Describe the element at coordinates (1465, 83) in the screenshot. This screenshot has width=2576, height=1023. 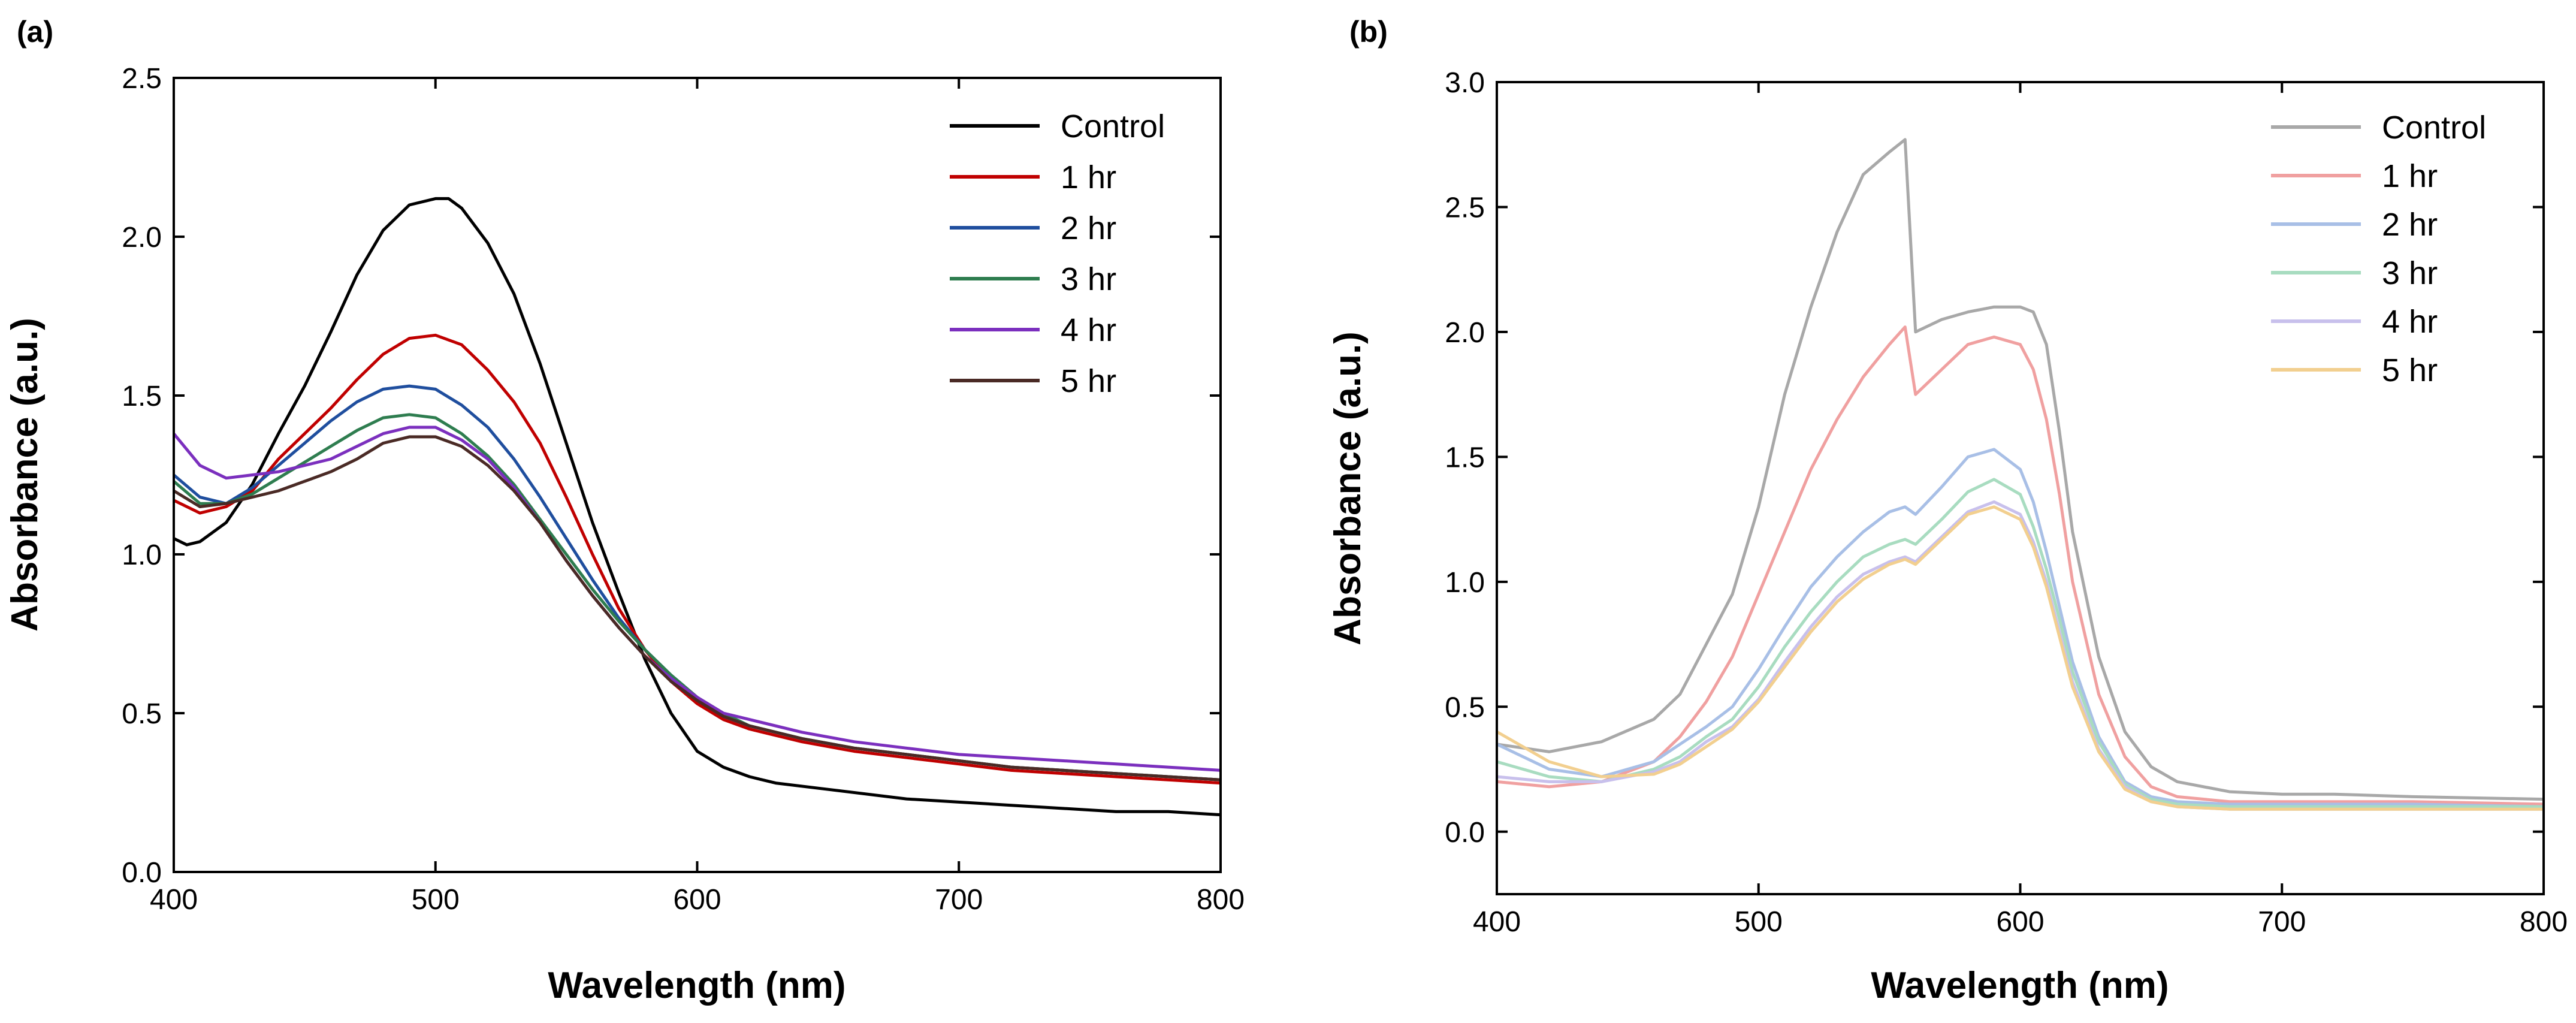
I see `y-tick-label: 3.0` at that location.